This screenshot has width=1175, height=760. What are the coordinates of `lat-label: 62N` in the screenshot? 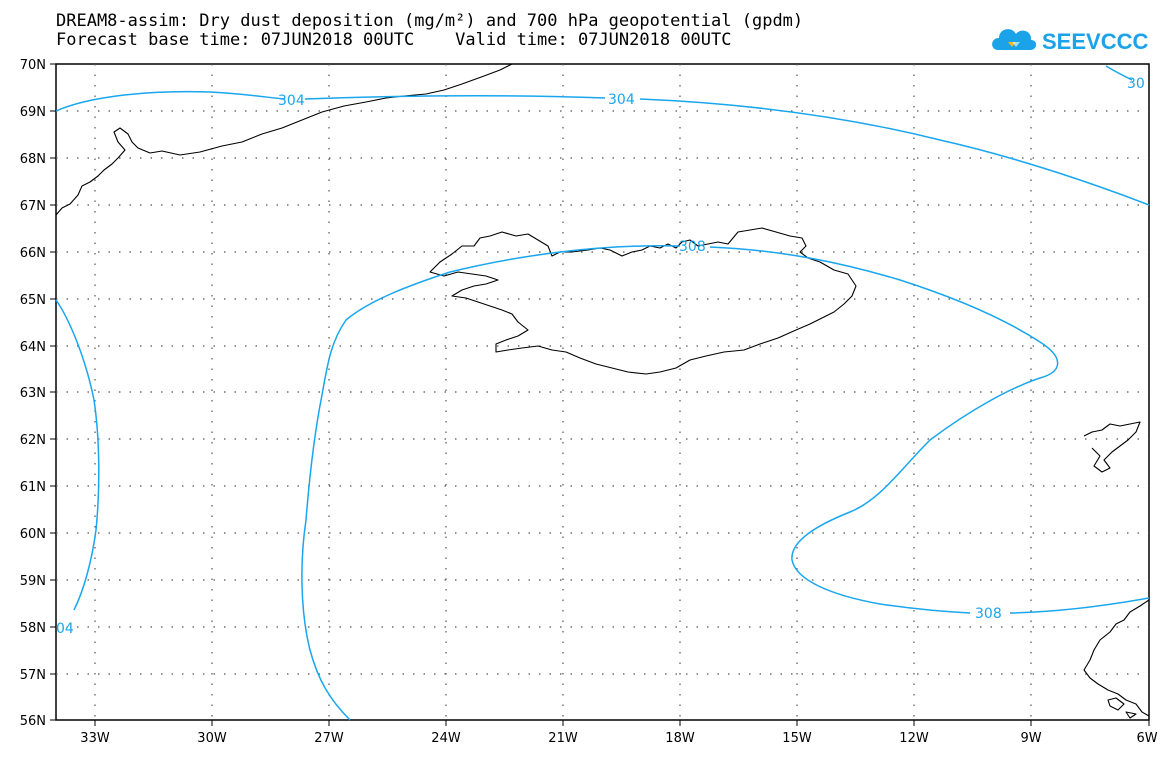 It's located at (33, 440).